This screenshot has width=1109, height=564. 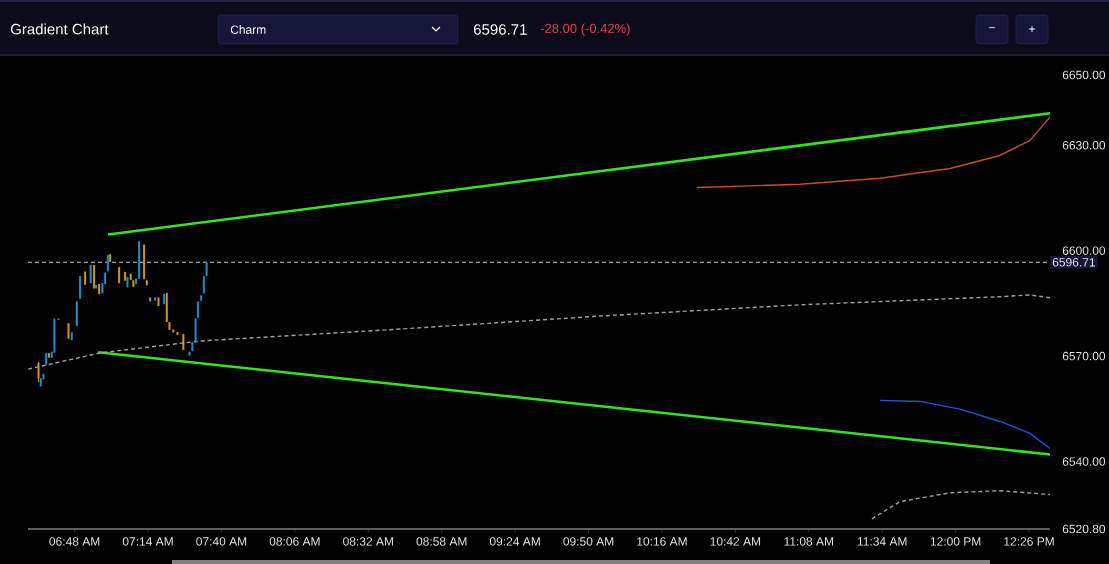 I want to click on y-tick-label: 6540.00, so click(x=1084, y=461).